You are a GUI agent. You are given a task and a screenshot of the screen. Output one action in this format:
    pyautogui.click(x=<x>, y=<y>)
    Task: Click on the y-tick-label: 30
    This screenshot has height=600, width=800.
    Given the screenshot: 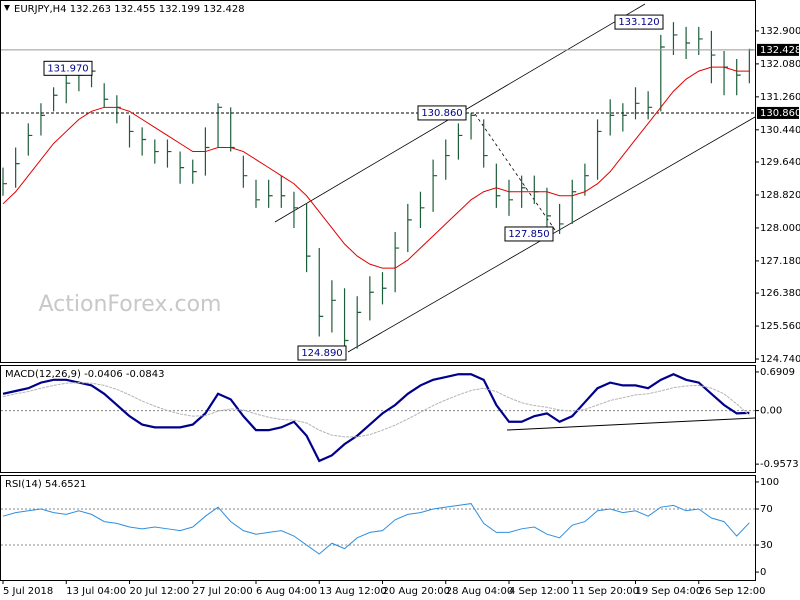 What is the action you would take?
    pyautogui.click(x=766, y=545)
    